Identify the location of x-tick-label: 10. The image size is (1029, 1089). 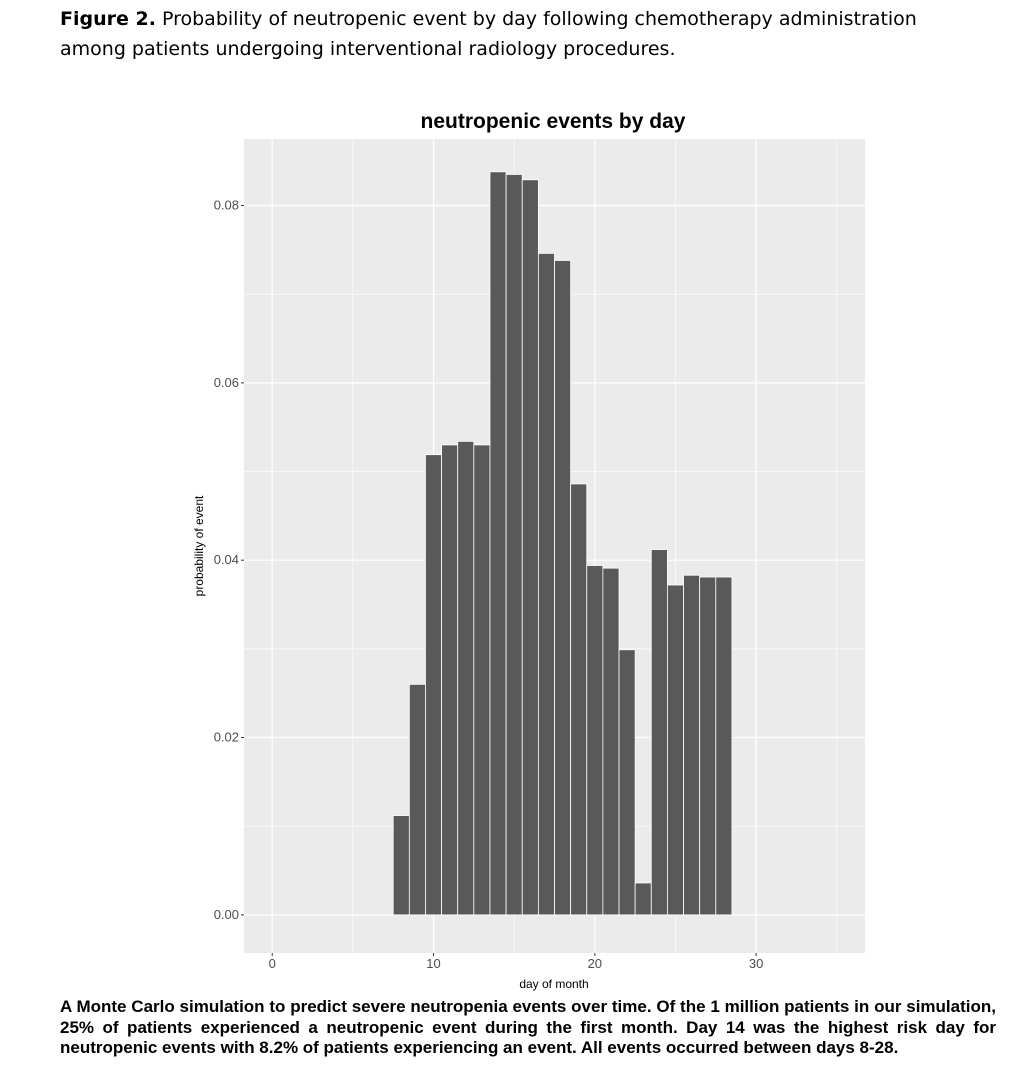
(433, 963).